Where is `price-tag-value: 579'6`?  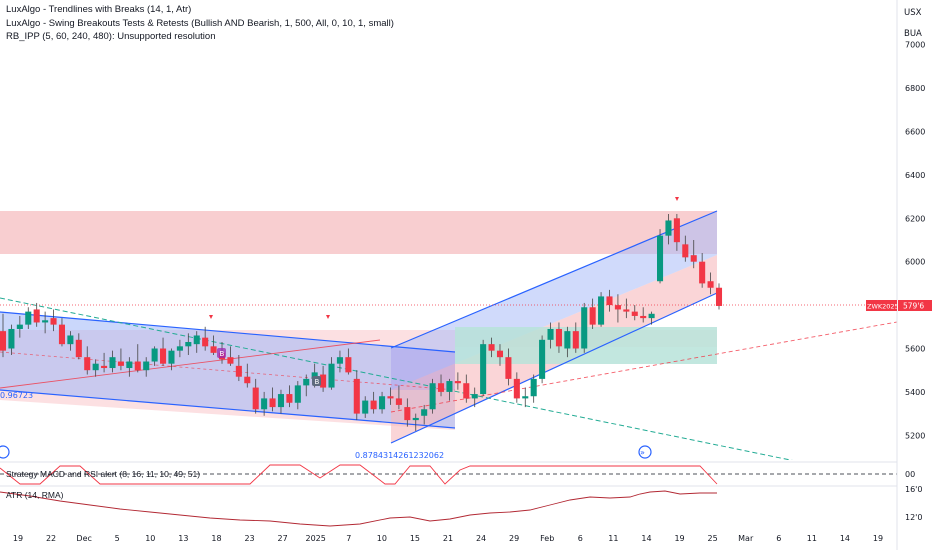 price-tag-value: 579'6 is located at coordinates (913, 306).